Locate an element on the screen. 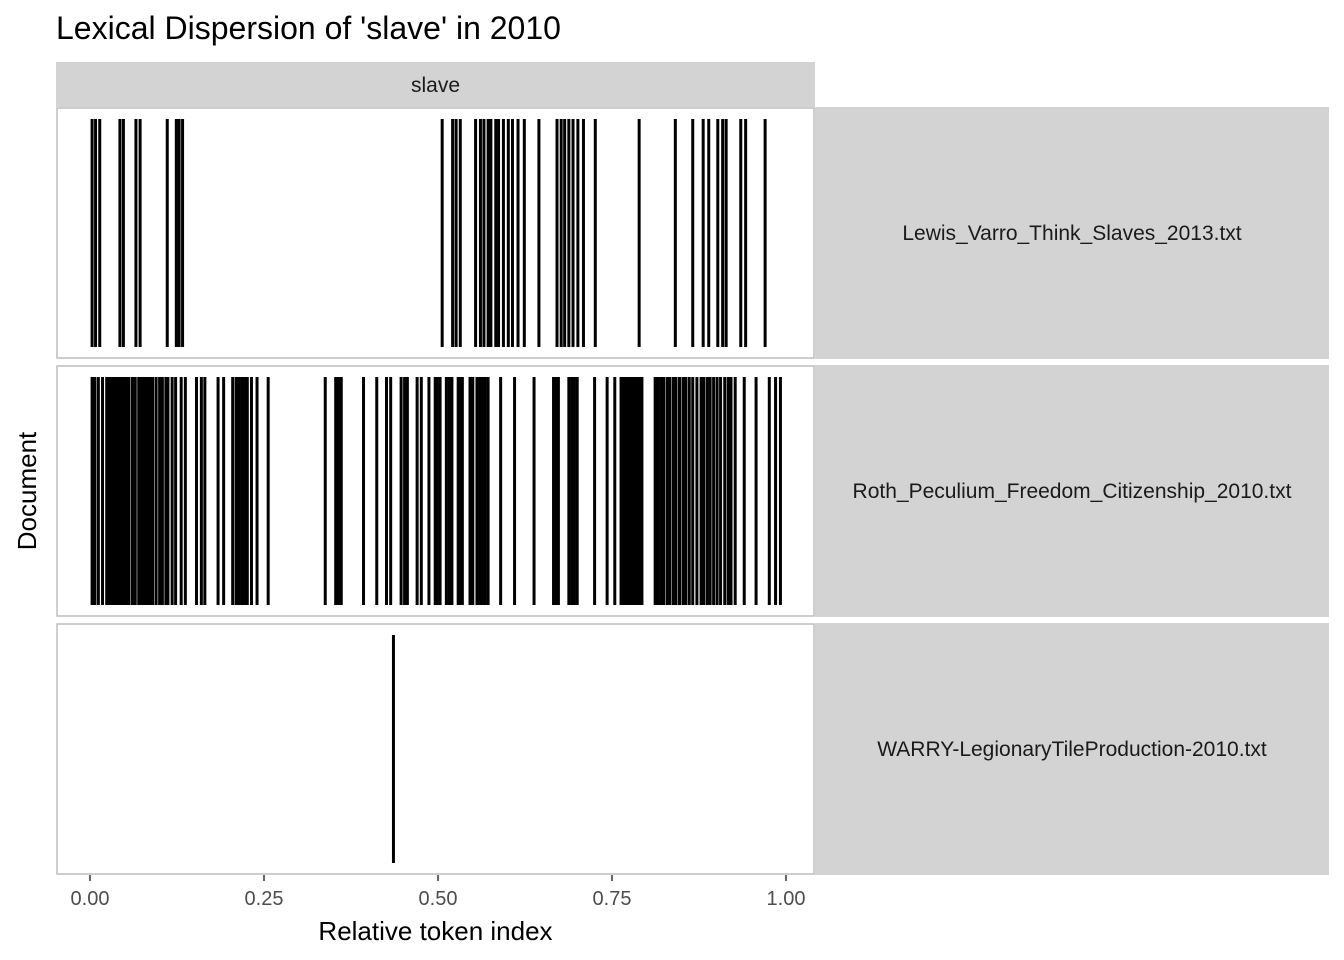 The image size is (1344, 960). document-label: Lewis_Varro_Think_Slaves_2013.txt is located at coordinates (1071, 233).